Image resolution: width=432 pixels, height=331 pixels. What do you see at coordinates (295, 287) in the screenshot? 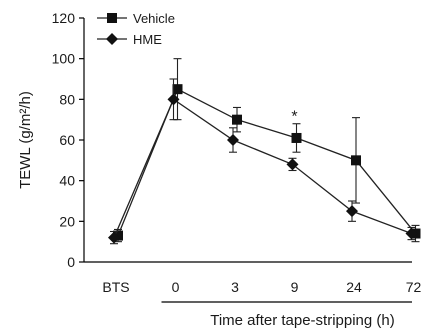
I see `x-tick-label: 9` at bounding box center [295, 287].